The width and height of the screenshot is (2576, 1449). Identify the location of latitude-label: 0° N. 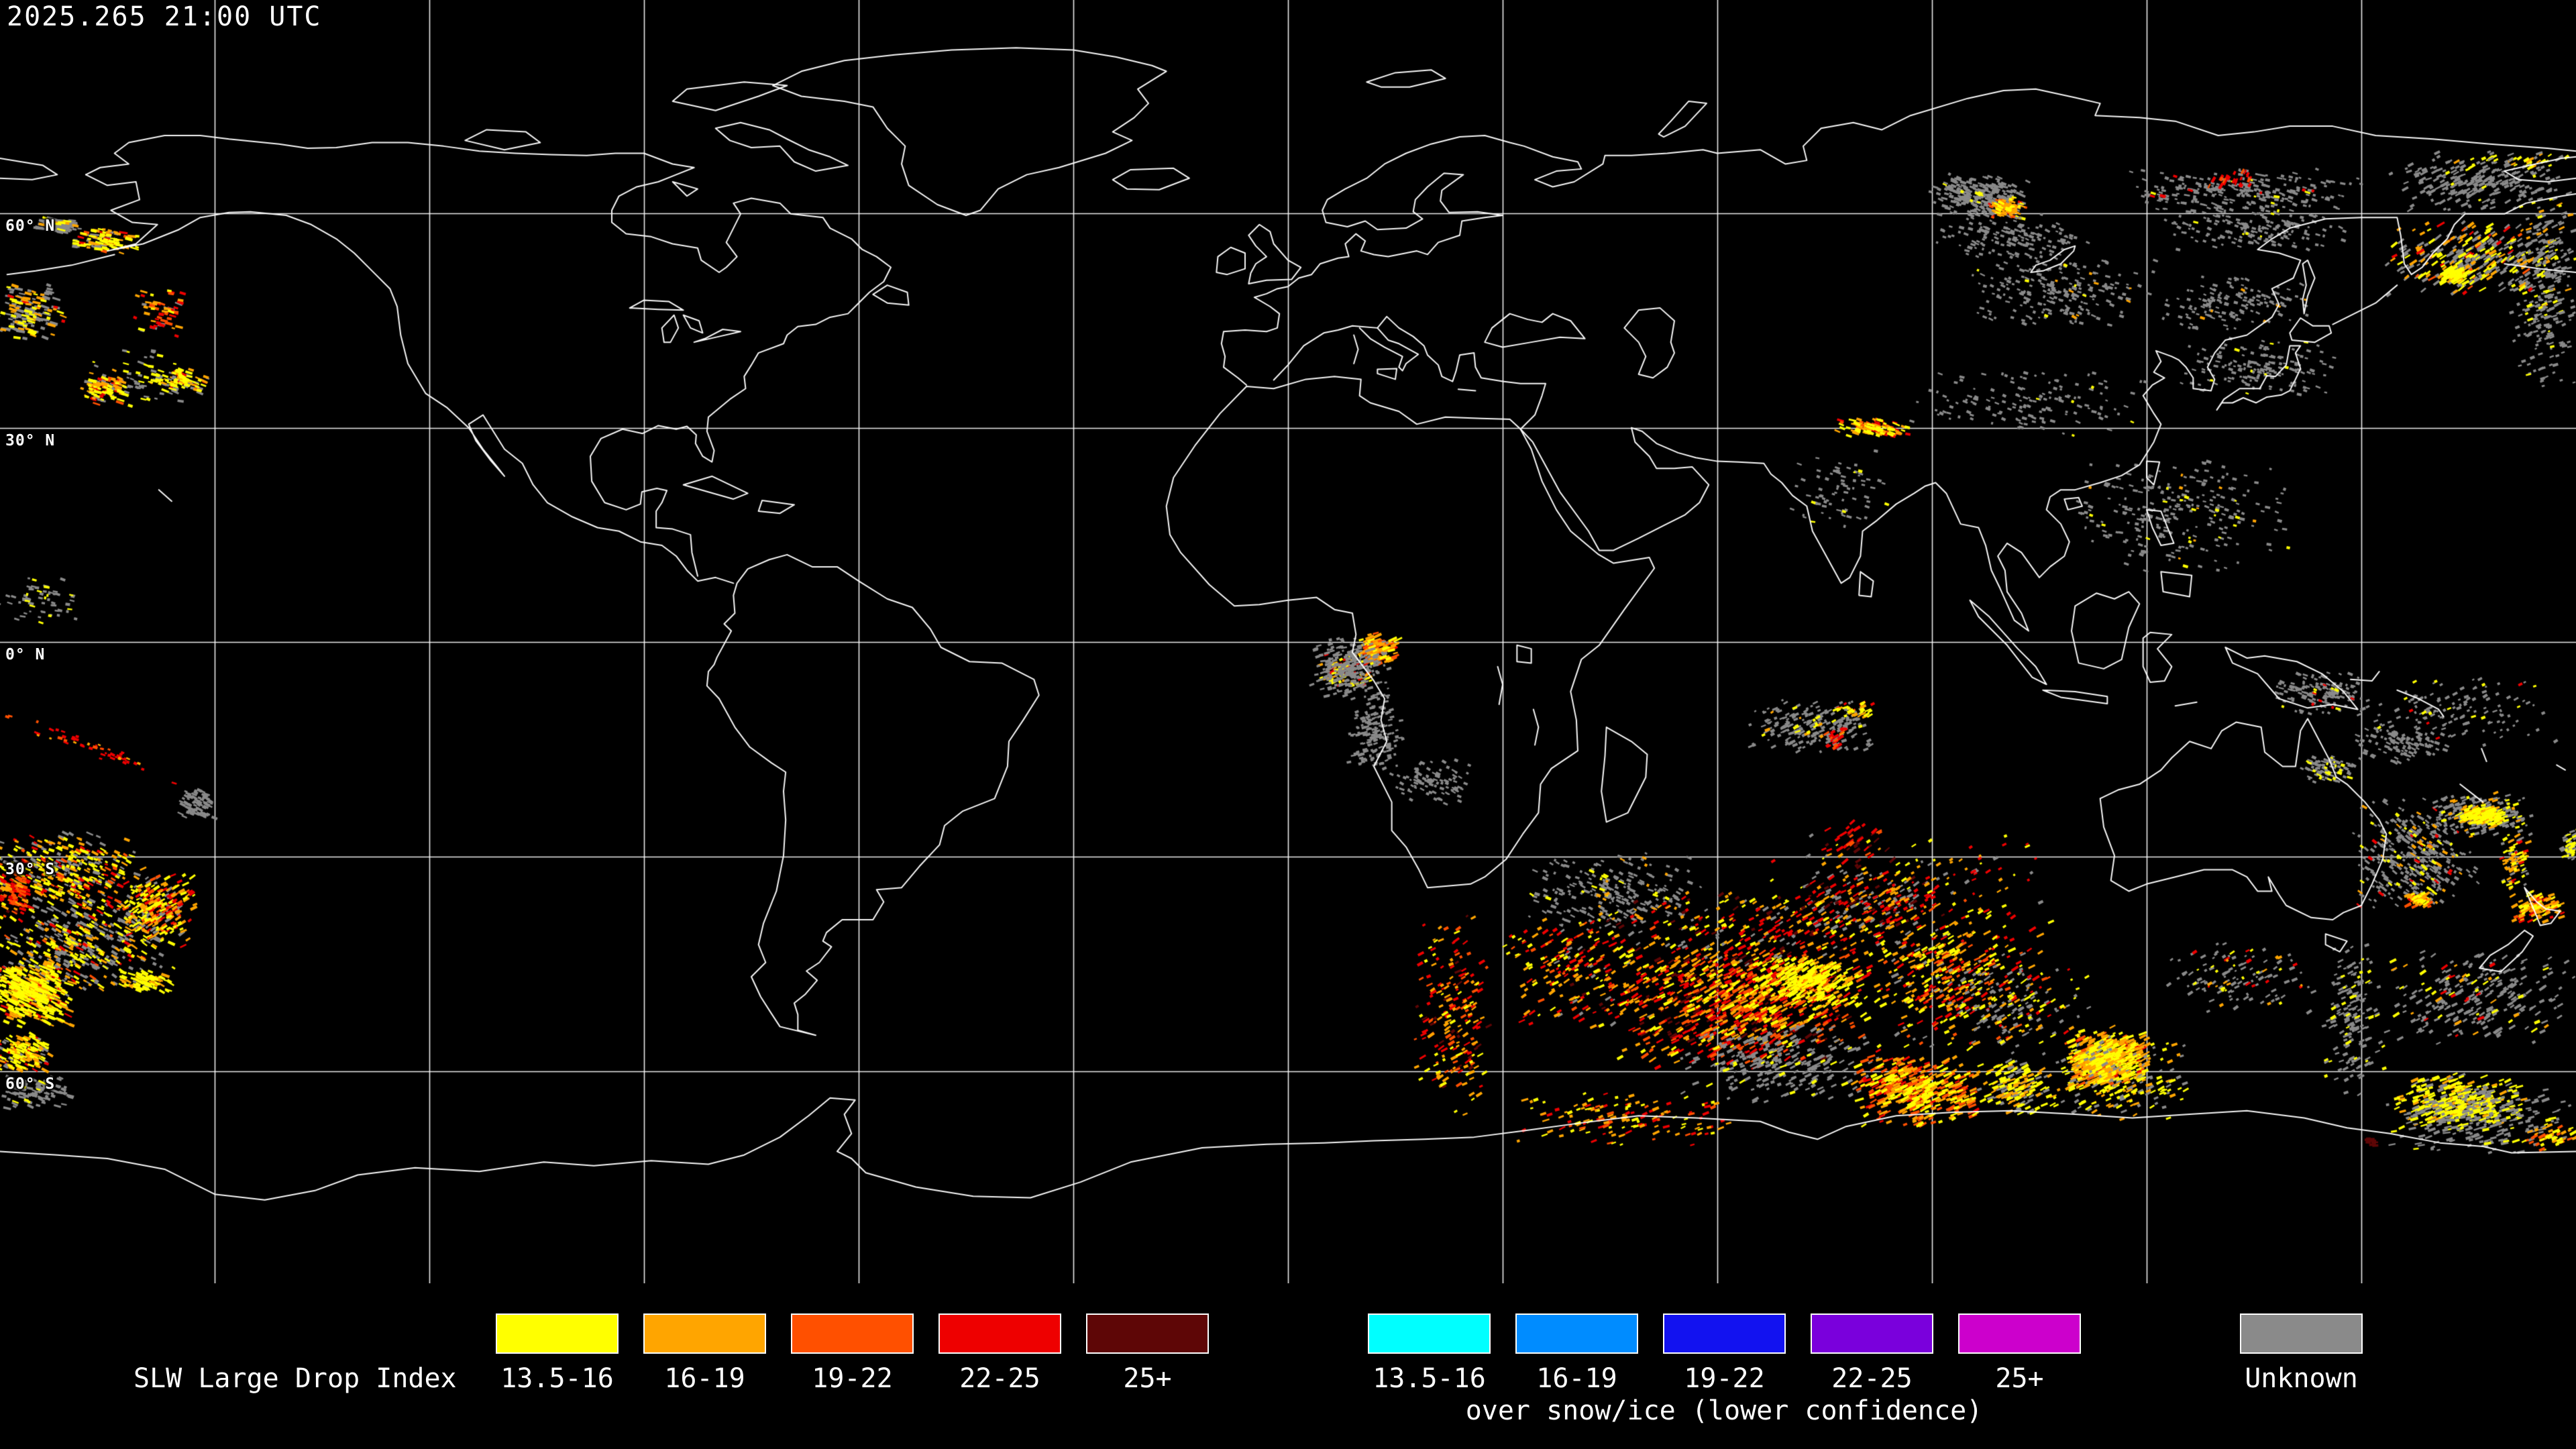
(25, 654).